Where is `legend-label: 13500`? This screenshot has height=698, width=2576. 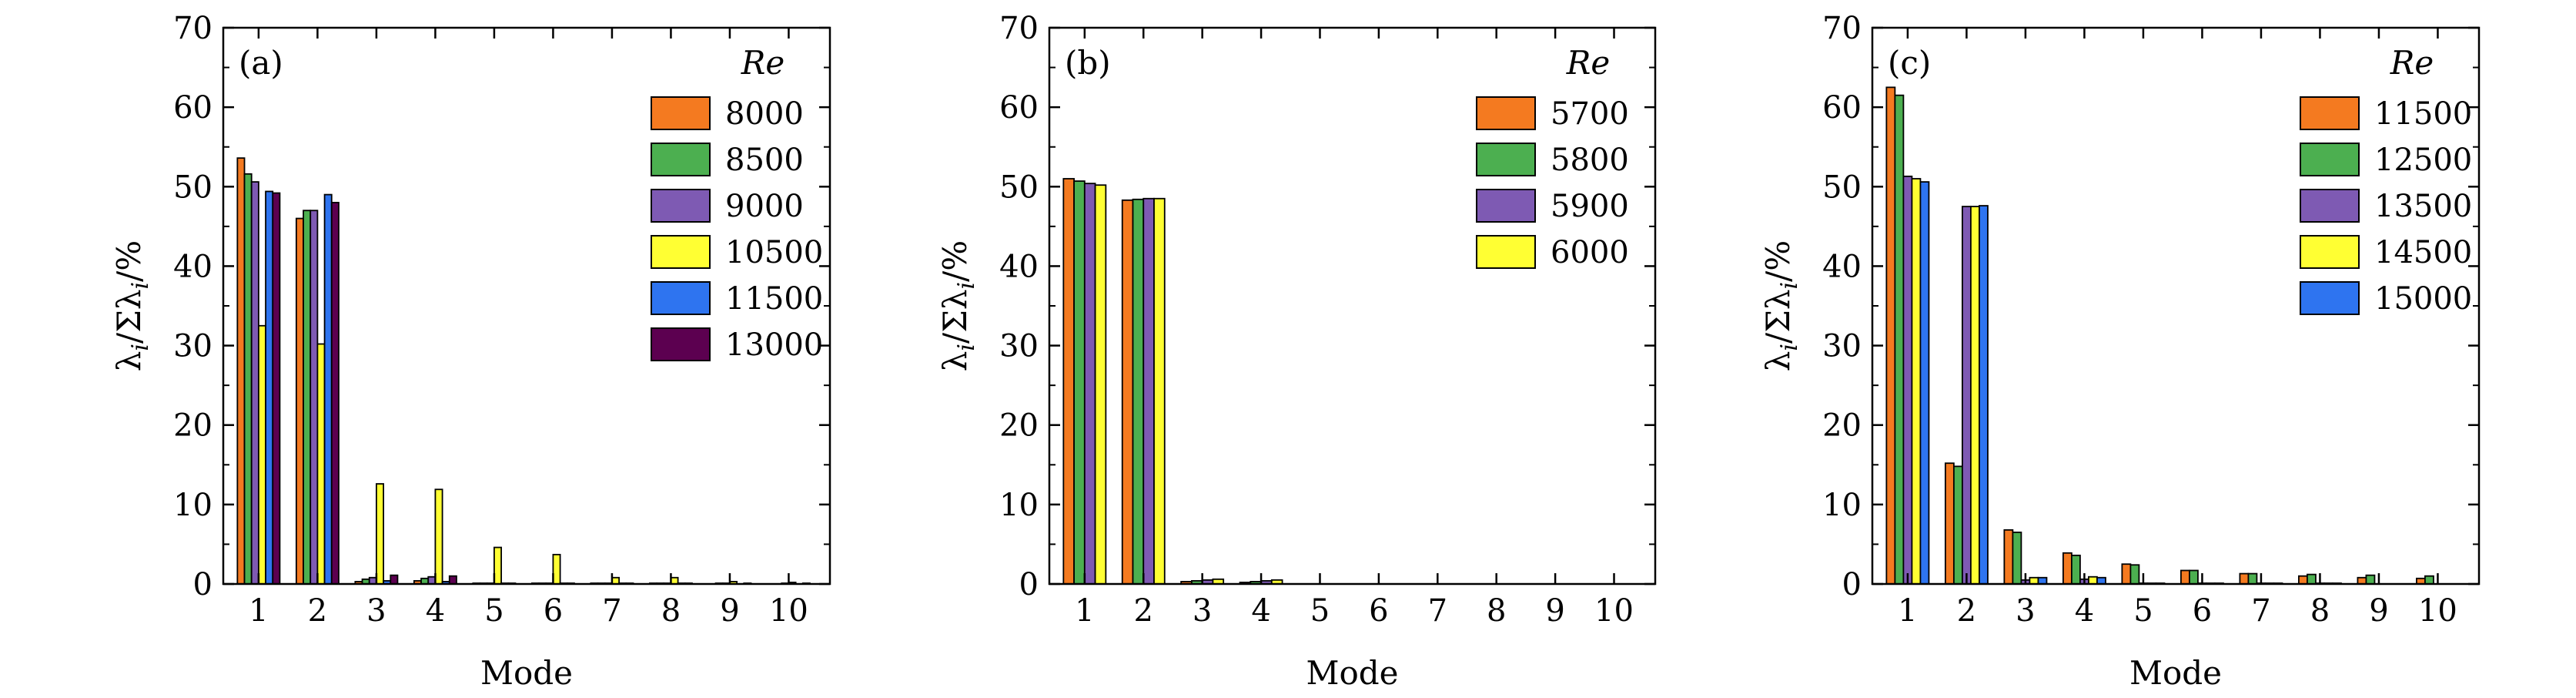
legend-label: 13500 is located at coordinates (2423, 207).